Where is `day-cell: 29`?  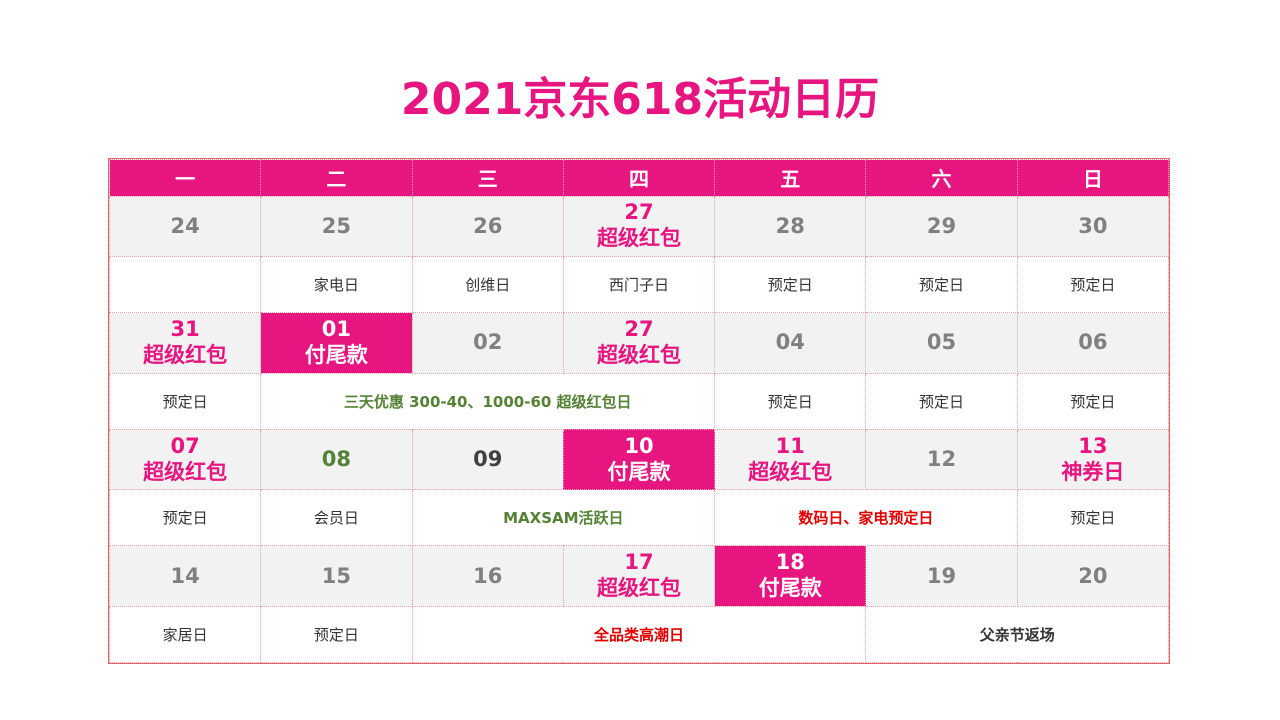
day-cell: 29 is located at coordinates (941, 226).